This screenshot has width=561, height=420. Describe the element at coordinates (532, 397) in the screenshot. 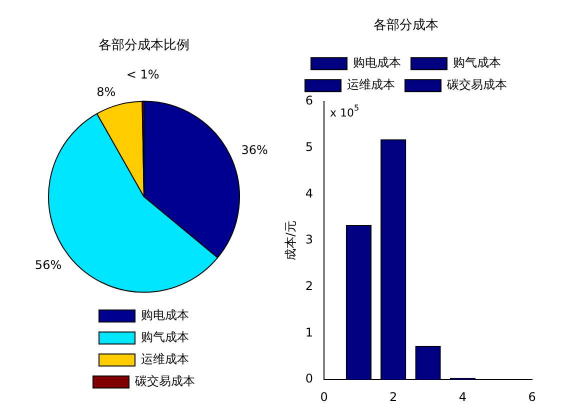

I see `x-tick-label: 6` at that location.